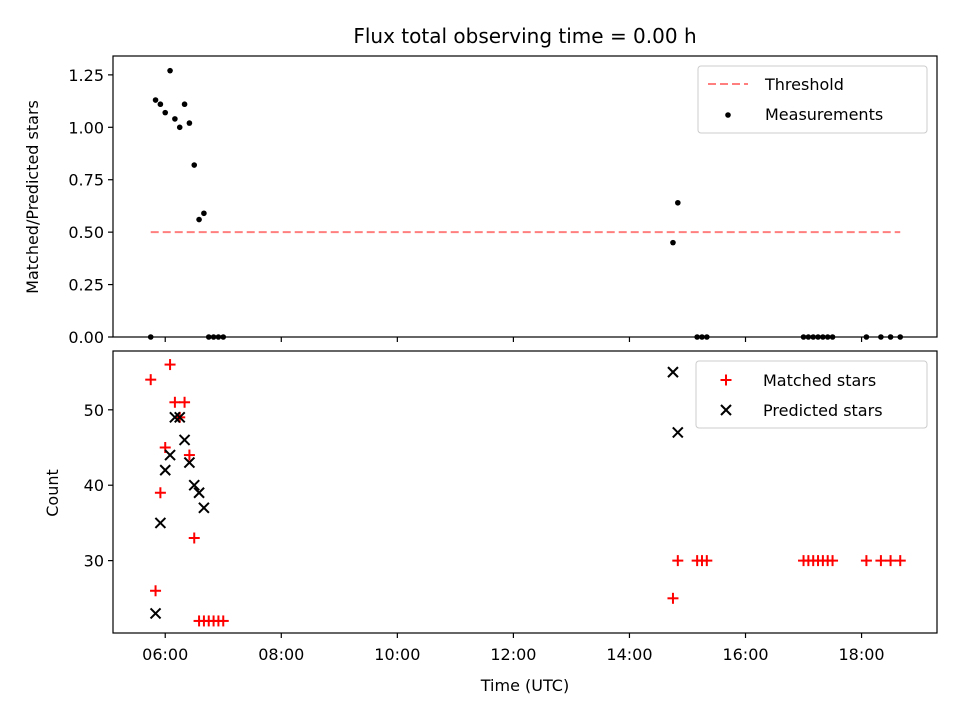 This screenshot has height=720, width=960. I want to click on x-tick-label: 10:00, so click(397, 654).